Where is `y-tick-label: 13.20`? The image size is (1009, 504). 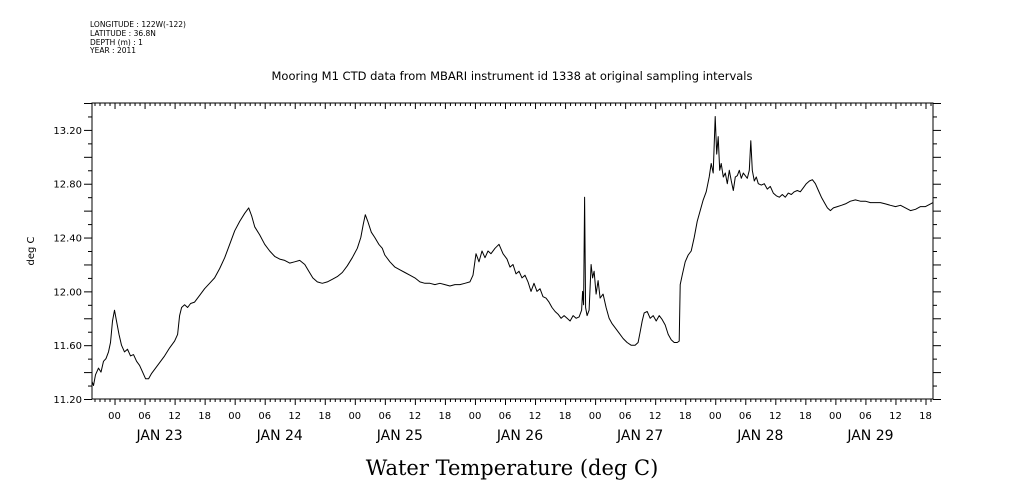 y-tick-label: 13.20 is located at coordinates (67, 131).